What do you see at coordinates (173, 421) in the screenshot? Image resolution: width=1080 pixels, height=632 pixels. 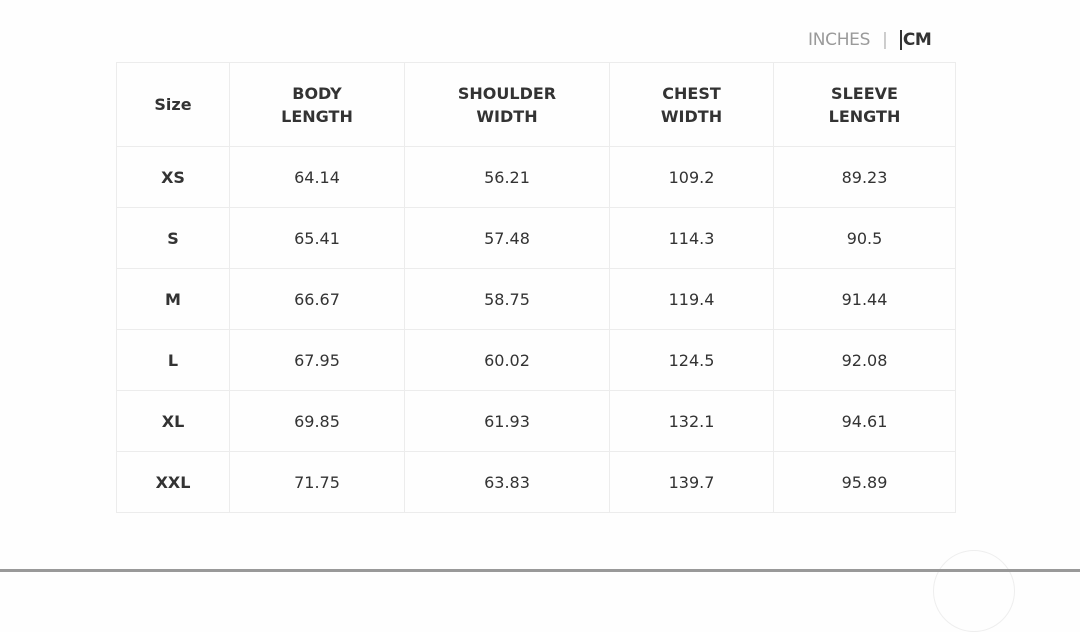 I see `size-cell: XL` at bounding box center [173, 421].